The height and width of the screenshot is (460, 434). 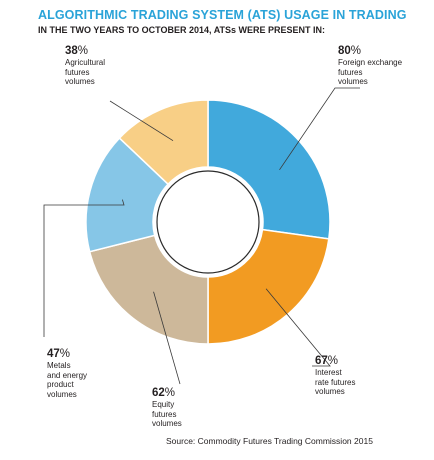 I want to click on slice-description: Foreign exchange futures volumes, so click(x=370, y=72).